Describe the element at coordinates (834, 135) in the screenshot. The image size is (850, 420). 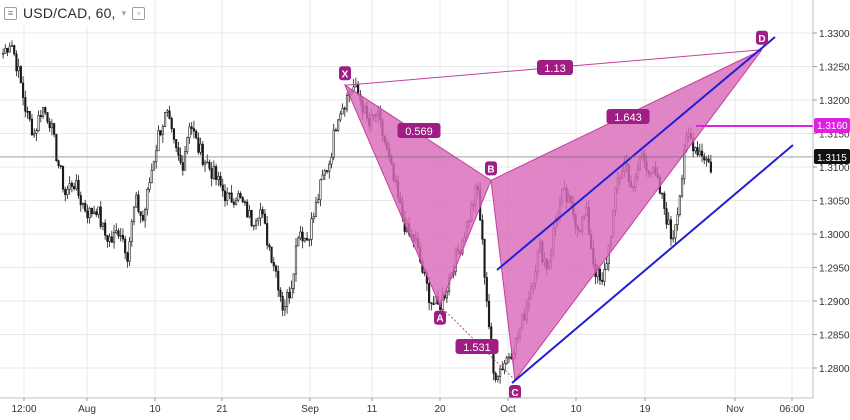
I see `price-tick-label: 1.3150` at that location.